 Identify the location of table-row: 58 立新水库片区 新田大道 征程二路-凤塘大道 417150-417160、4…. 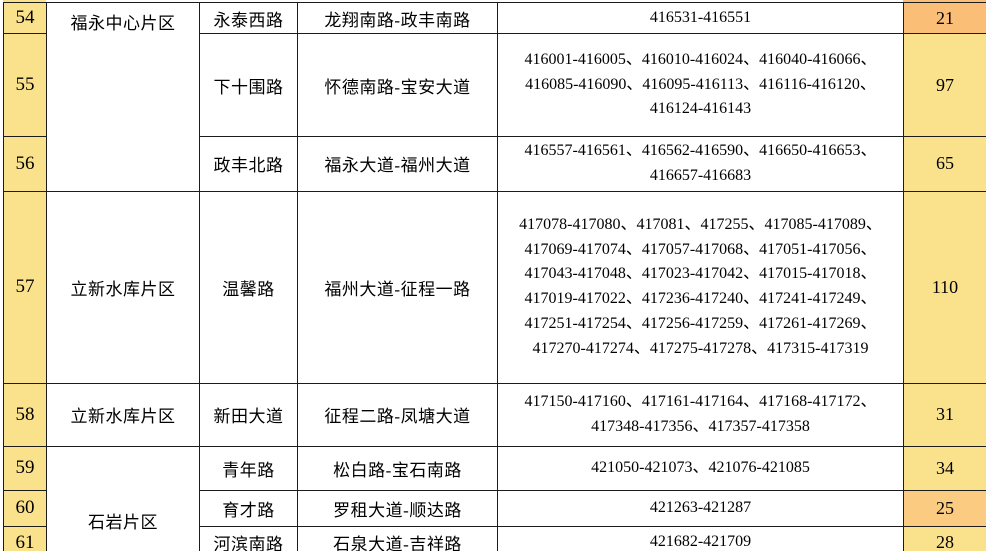
(494, 414).